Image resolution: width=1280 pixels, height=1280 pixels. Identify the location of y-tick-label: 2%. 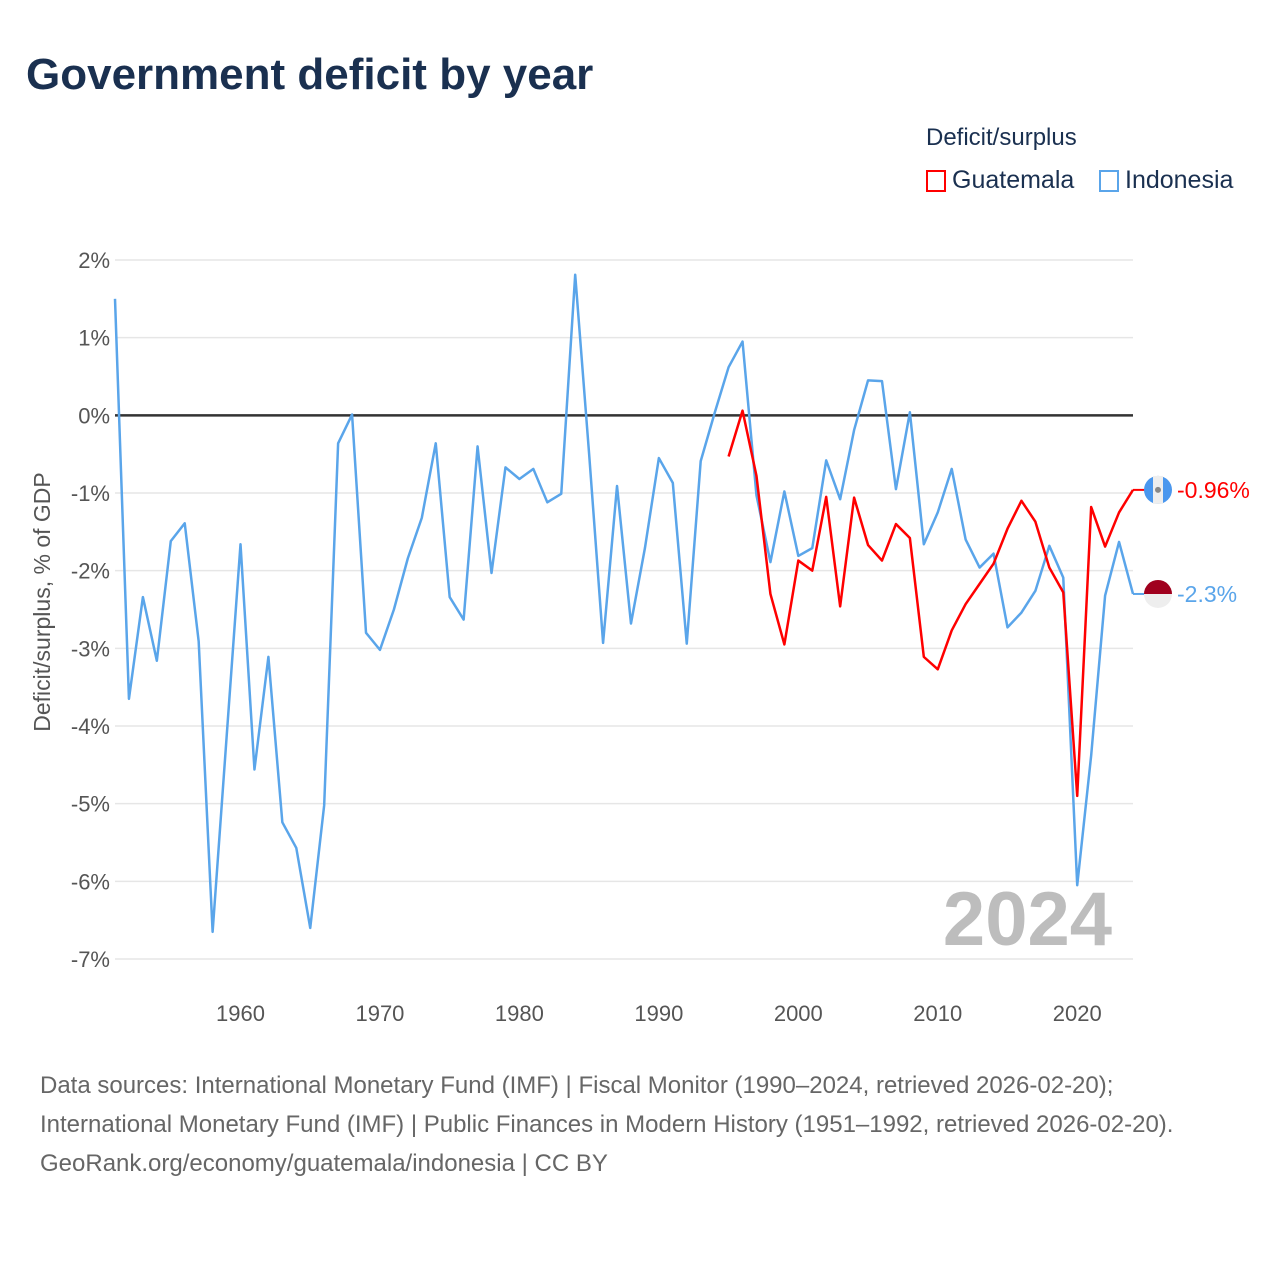
(94, 260).